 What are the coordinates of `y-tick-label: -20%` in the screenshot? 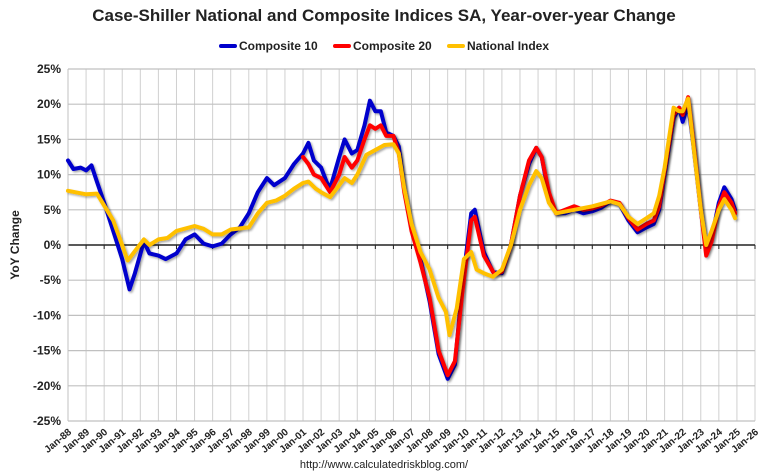 It's located at (47, 386).